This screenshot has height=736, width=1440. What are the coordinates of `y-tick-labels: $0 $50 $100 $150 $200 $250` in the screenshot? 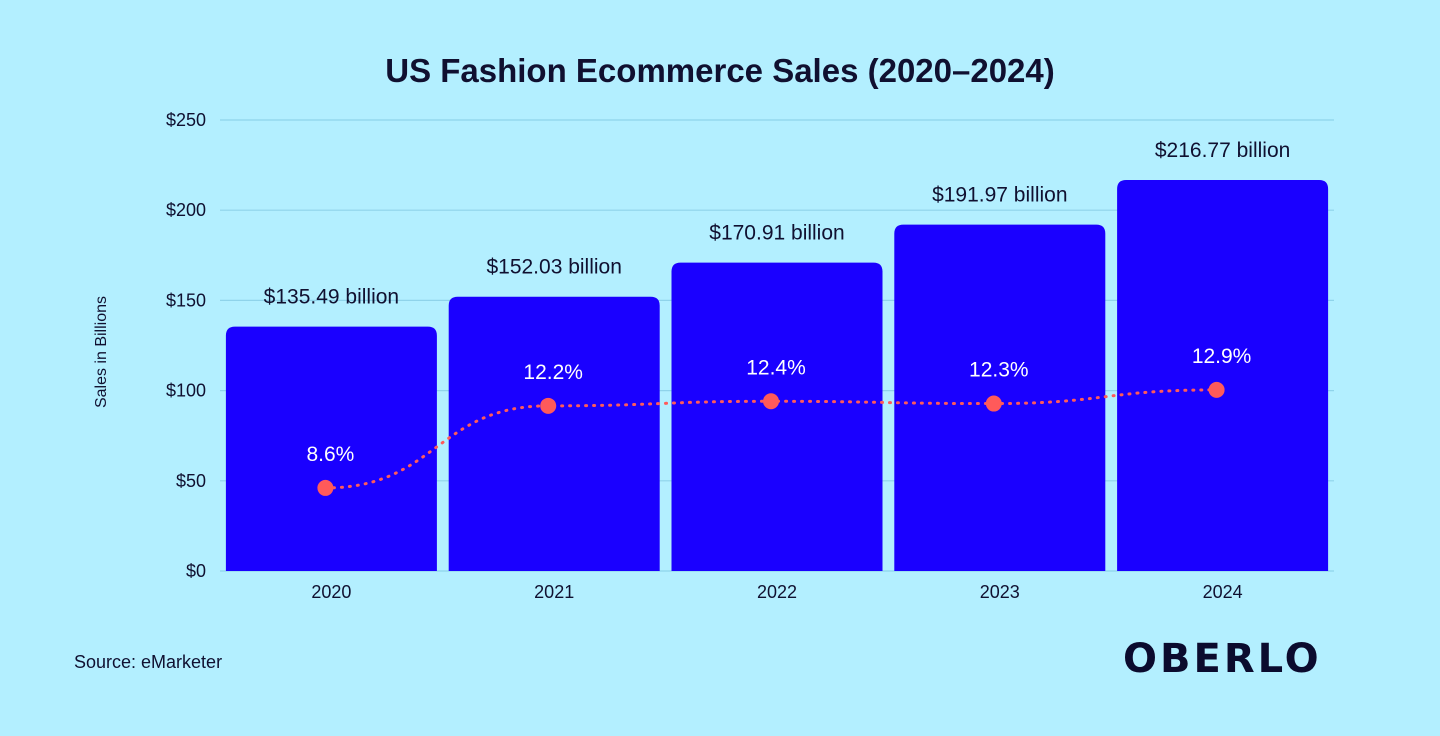 It's located at (186, 345).